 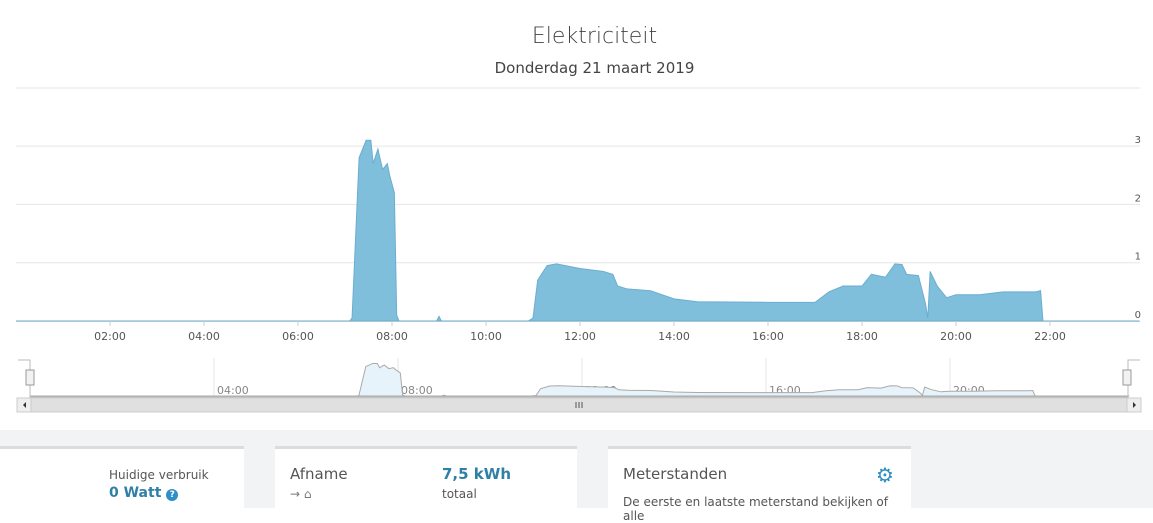 What do you see at coordinates (579, 405) in the screenshot?
I see `scrollbar-grip-icon` at bounding box center [579, 405].